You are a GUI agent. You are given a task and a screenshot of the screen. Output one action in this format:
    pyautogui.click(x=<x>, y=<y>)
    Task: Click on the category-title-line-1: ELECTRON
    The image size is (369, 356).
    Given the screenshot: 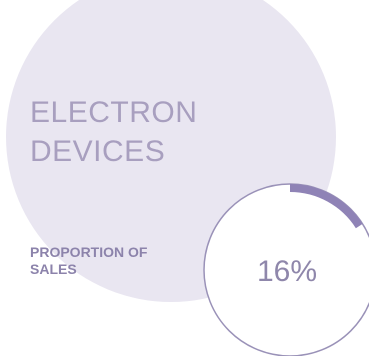 What is the action you would take?
    pyautogui.click(x=114, y=112)
    